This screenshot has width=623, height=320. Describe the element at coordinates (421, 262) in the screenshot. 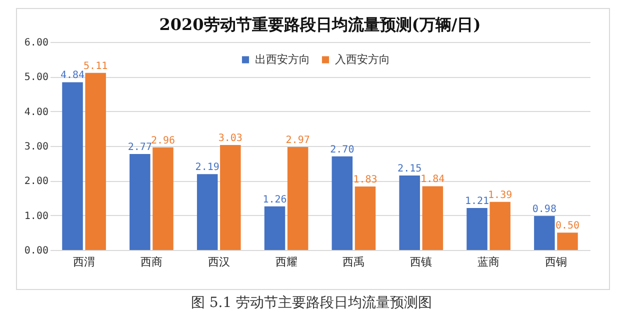

I see `x-tick-label: 西镇` at that location.